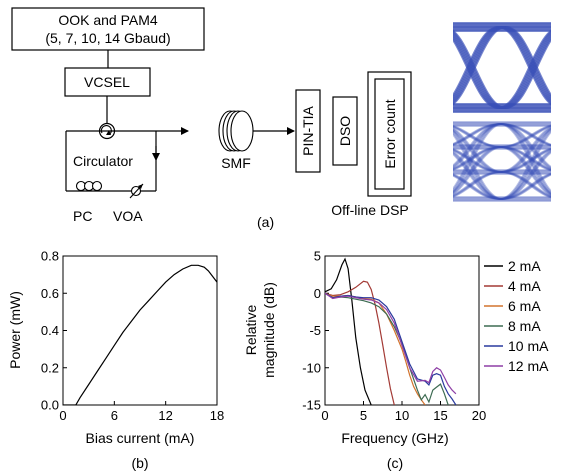 The width and height of the screenshot is (563, 474). I want to click on dso-box, so click(345, 131).